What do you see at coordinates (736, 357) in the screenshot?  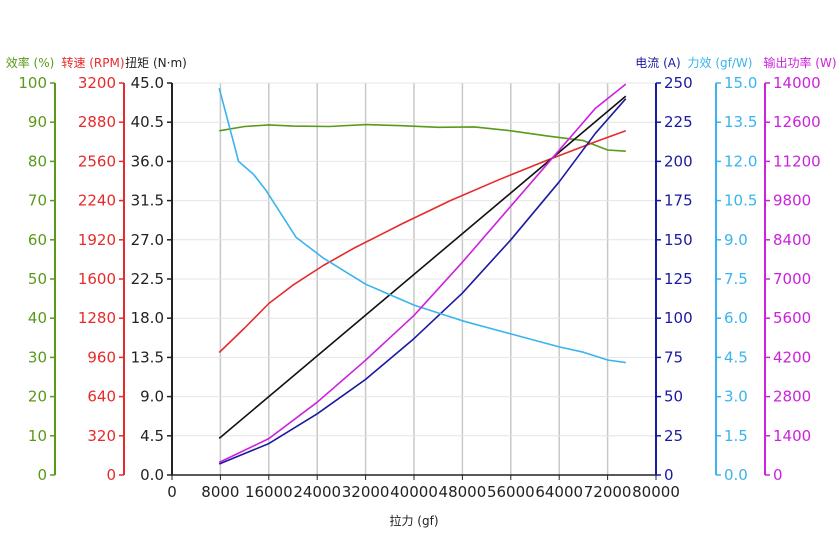 I see `force_eff-tick-label: 4.5` at bounding box center [736, 357].